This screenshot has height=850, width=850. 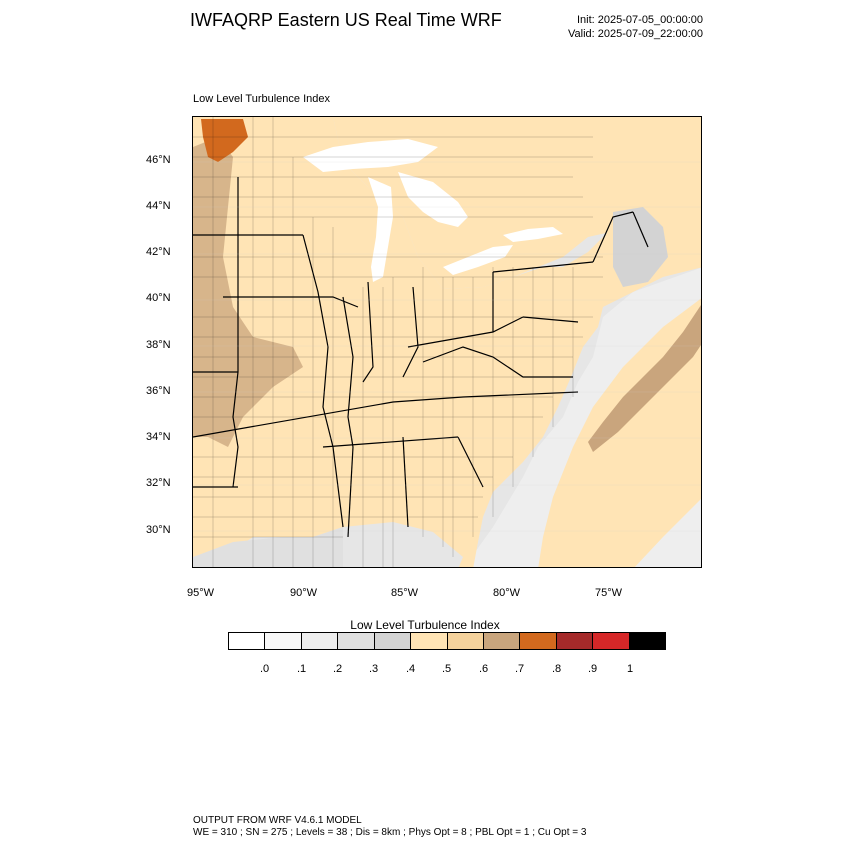 What do you see at coordinates (374, 669) in the screenshot?
I see `legend-label: .3` at bounding box center [374, 669].